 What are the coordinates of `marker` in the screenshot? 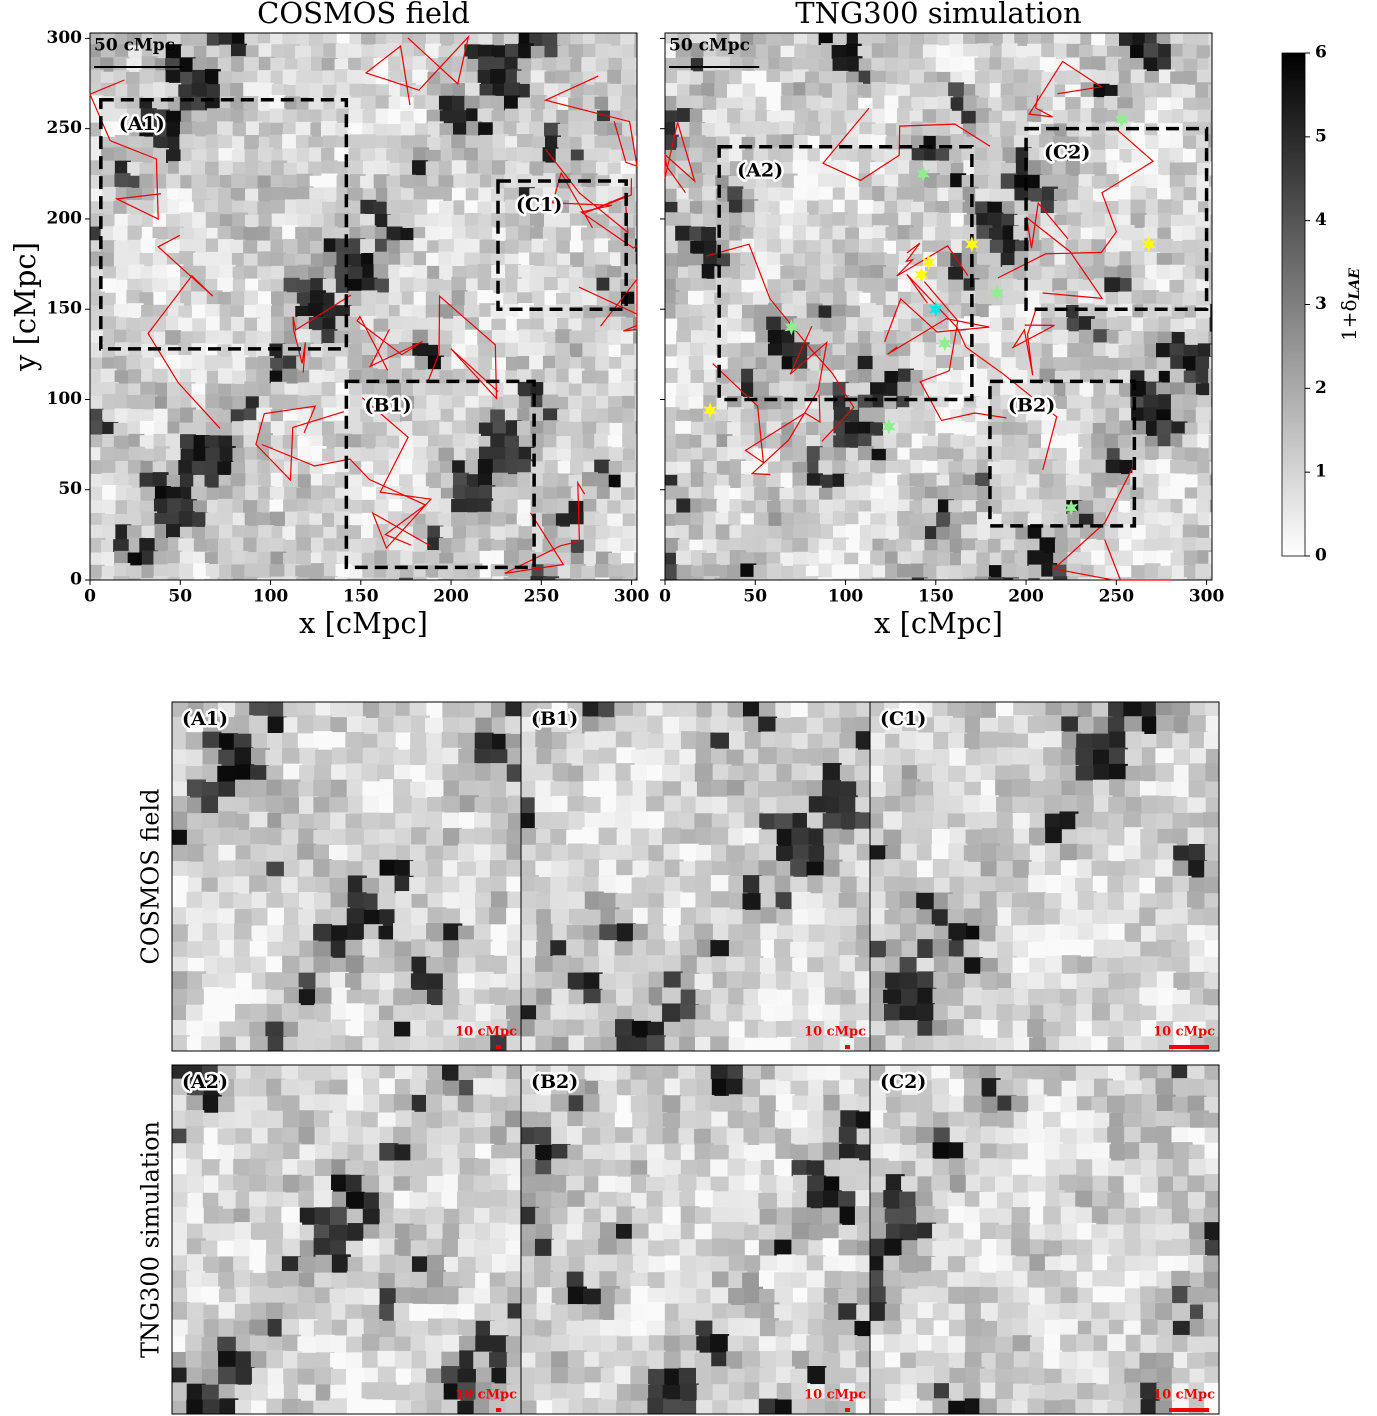 It's located at (944, 343).